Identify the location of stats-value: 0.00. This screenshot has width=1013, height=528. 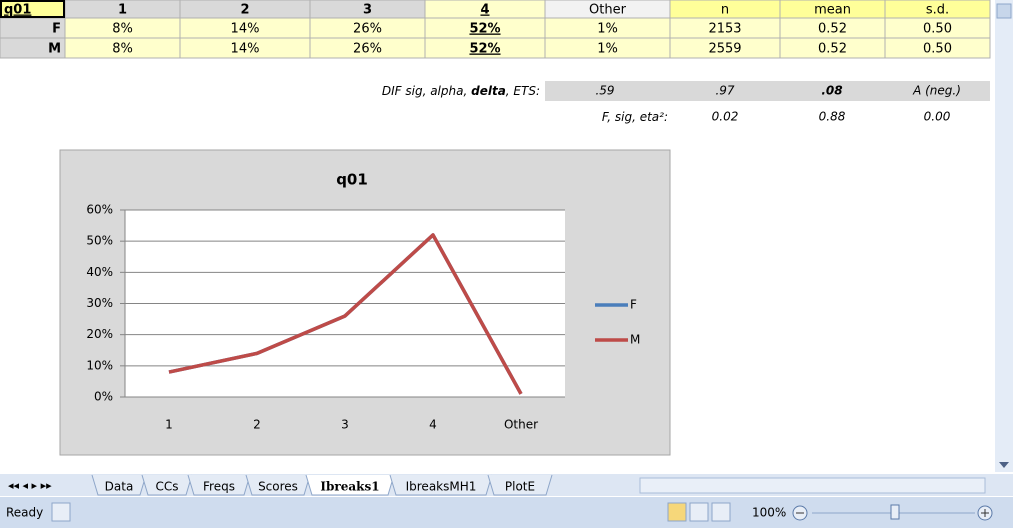
(937, 117).